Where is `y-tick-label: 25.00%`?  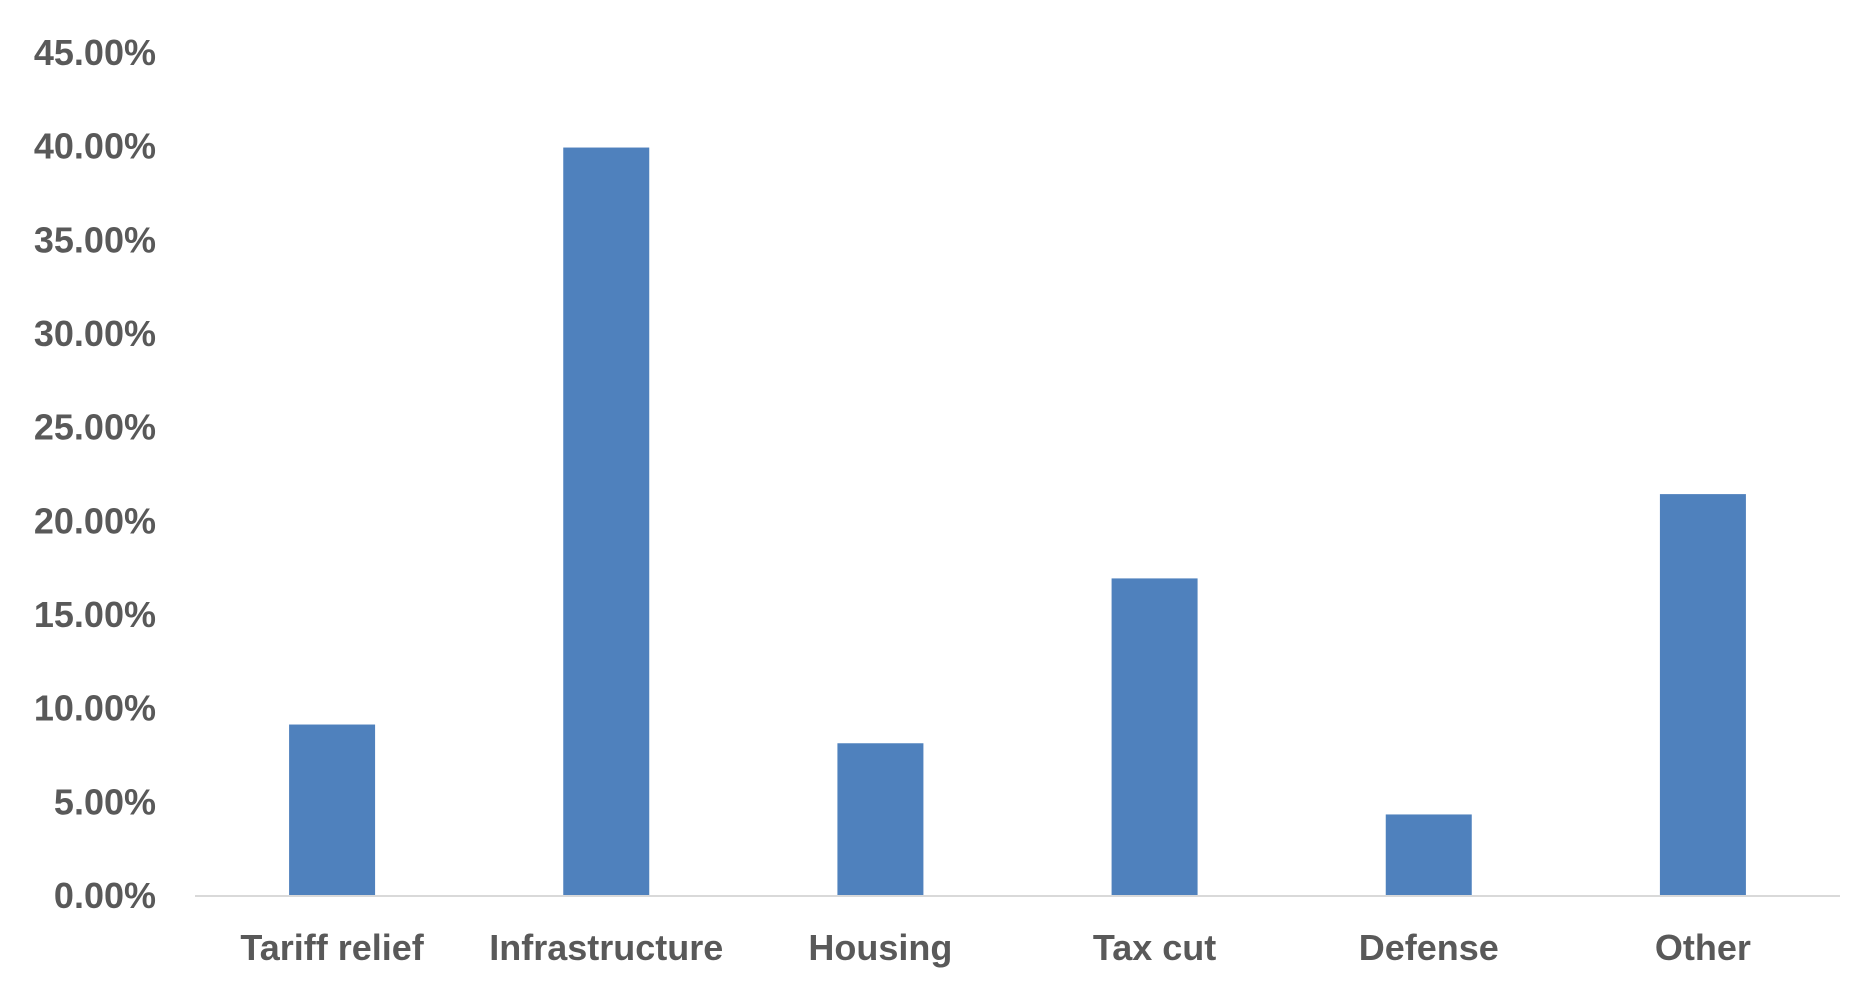 y-tick-label: 25.00% is located at coordinates (95, 427).